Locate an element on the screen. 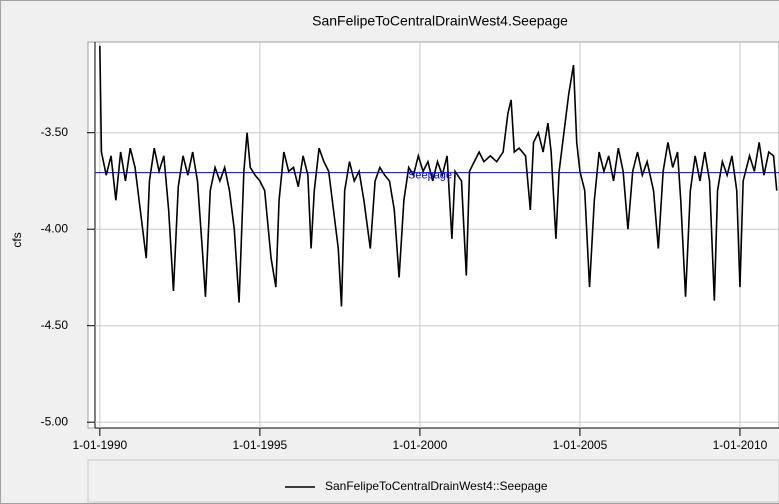 The width and height of the screenshot is (779, 504). legend-label: SanFelipeToCentralDrainWest4::Seepage is located at coordinates (436, 486).